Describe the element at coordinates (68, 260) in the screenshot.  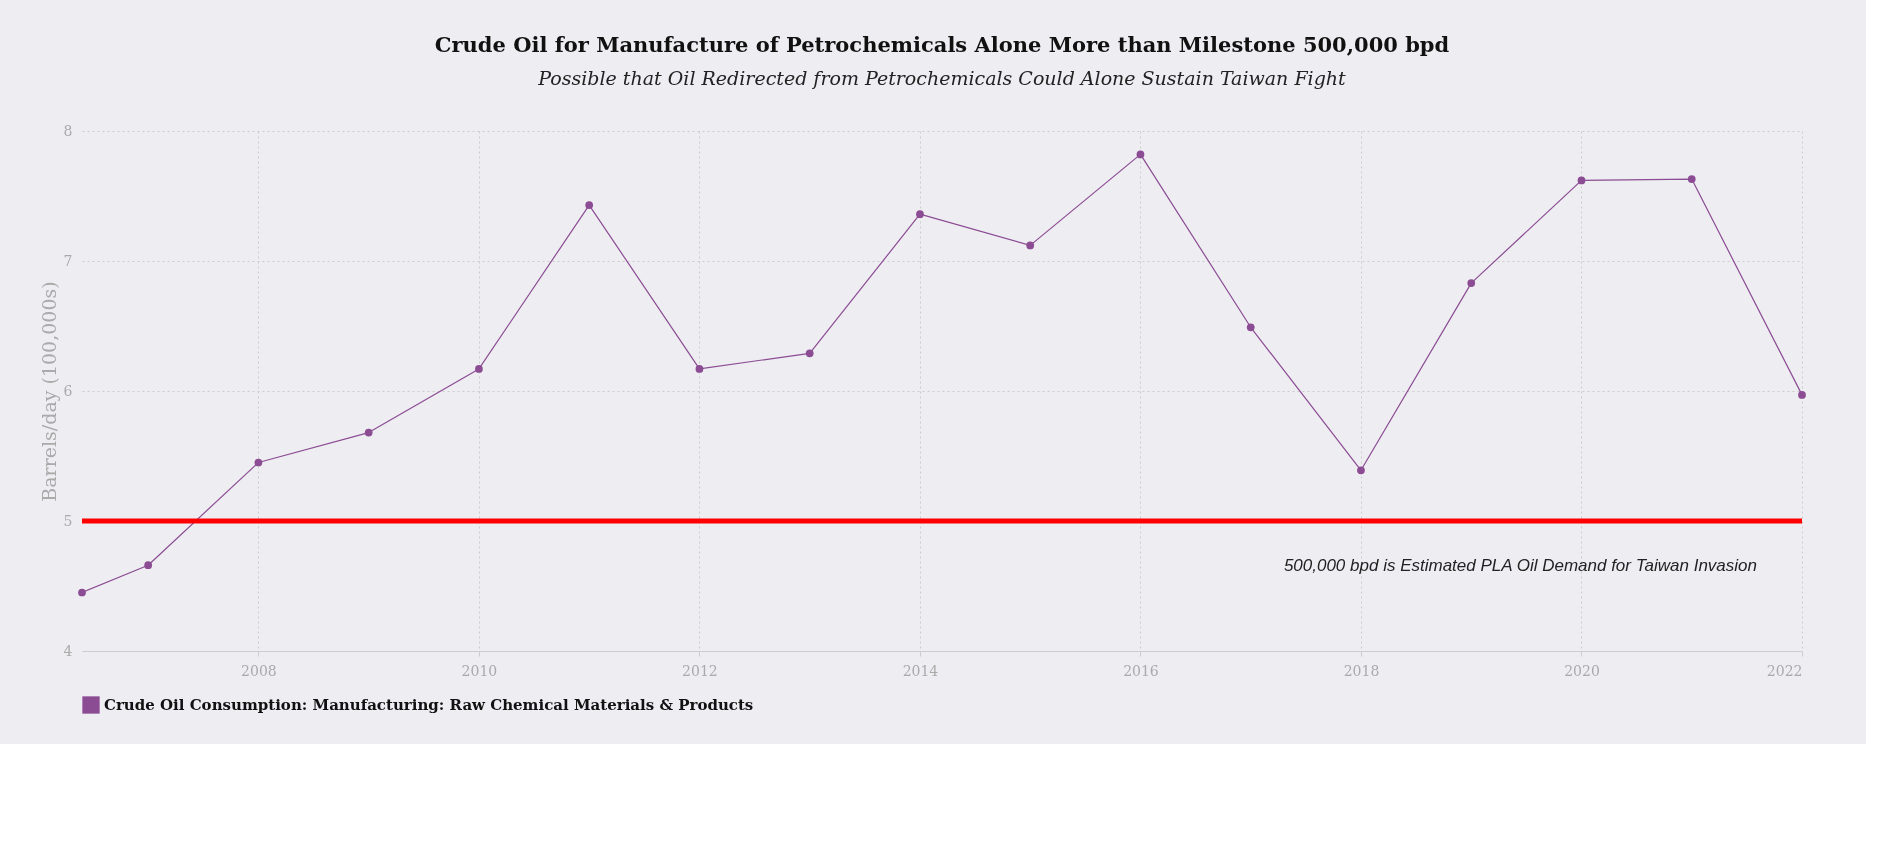
I see `y-tick-label: 7` at that location.